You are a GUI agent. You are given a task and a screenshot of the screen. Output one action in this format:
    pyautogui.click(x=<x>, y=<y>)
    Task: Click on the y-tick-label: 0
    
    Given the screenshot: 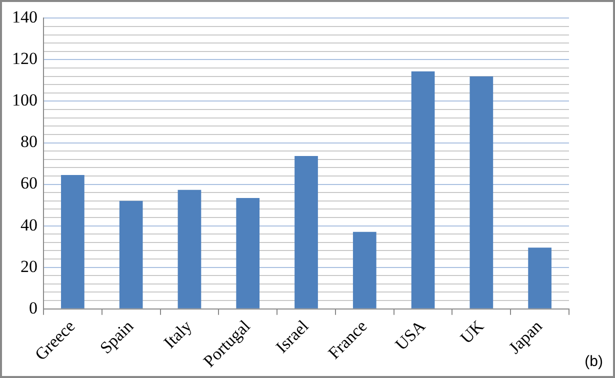 What is the action you would take?
    pyautogui.click(x=33, y=308)
    